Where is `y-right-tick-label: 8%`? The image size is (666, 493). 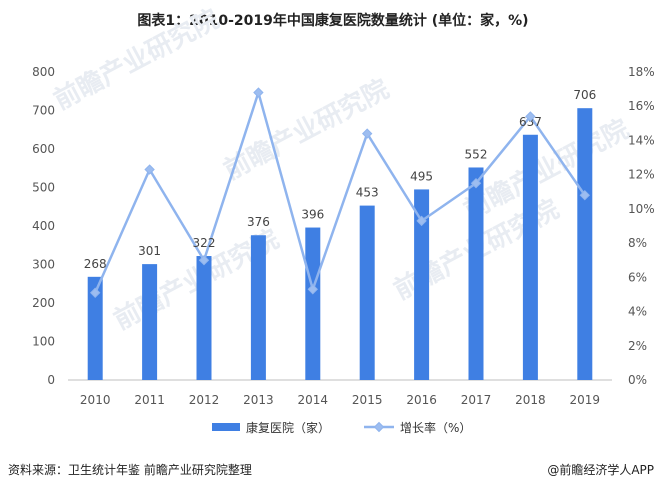 y-right-tick-label: 8% is located at coordinates (637, 243).